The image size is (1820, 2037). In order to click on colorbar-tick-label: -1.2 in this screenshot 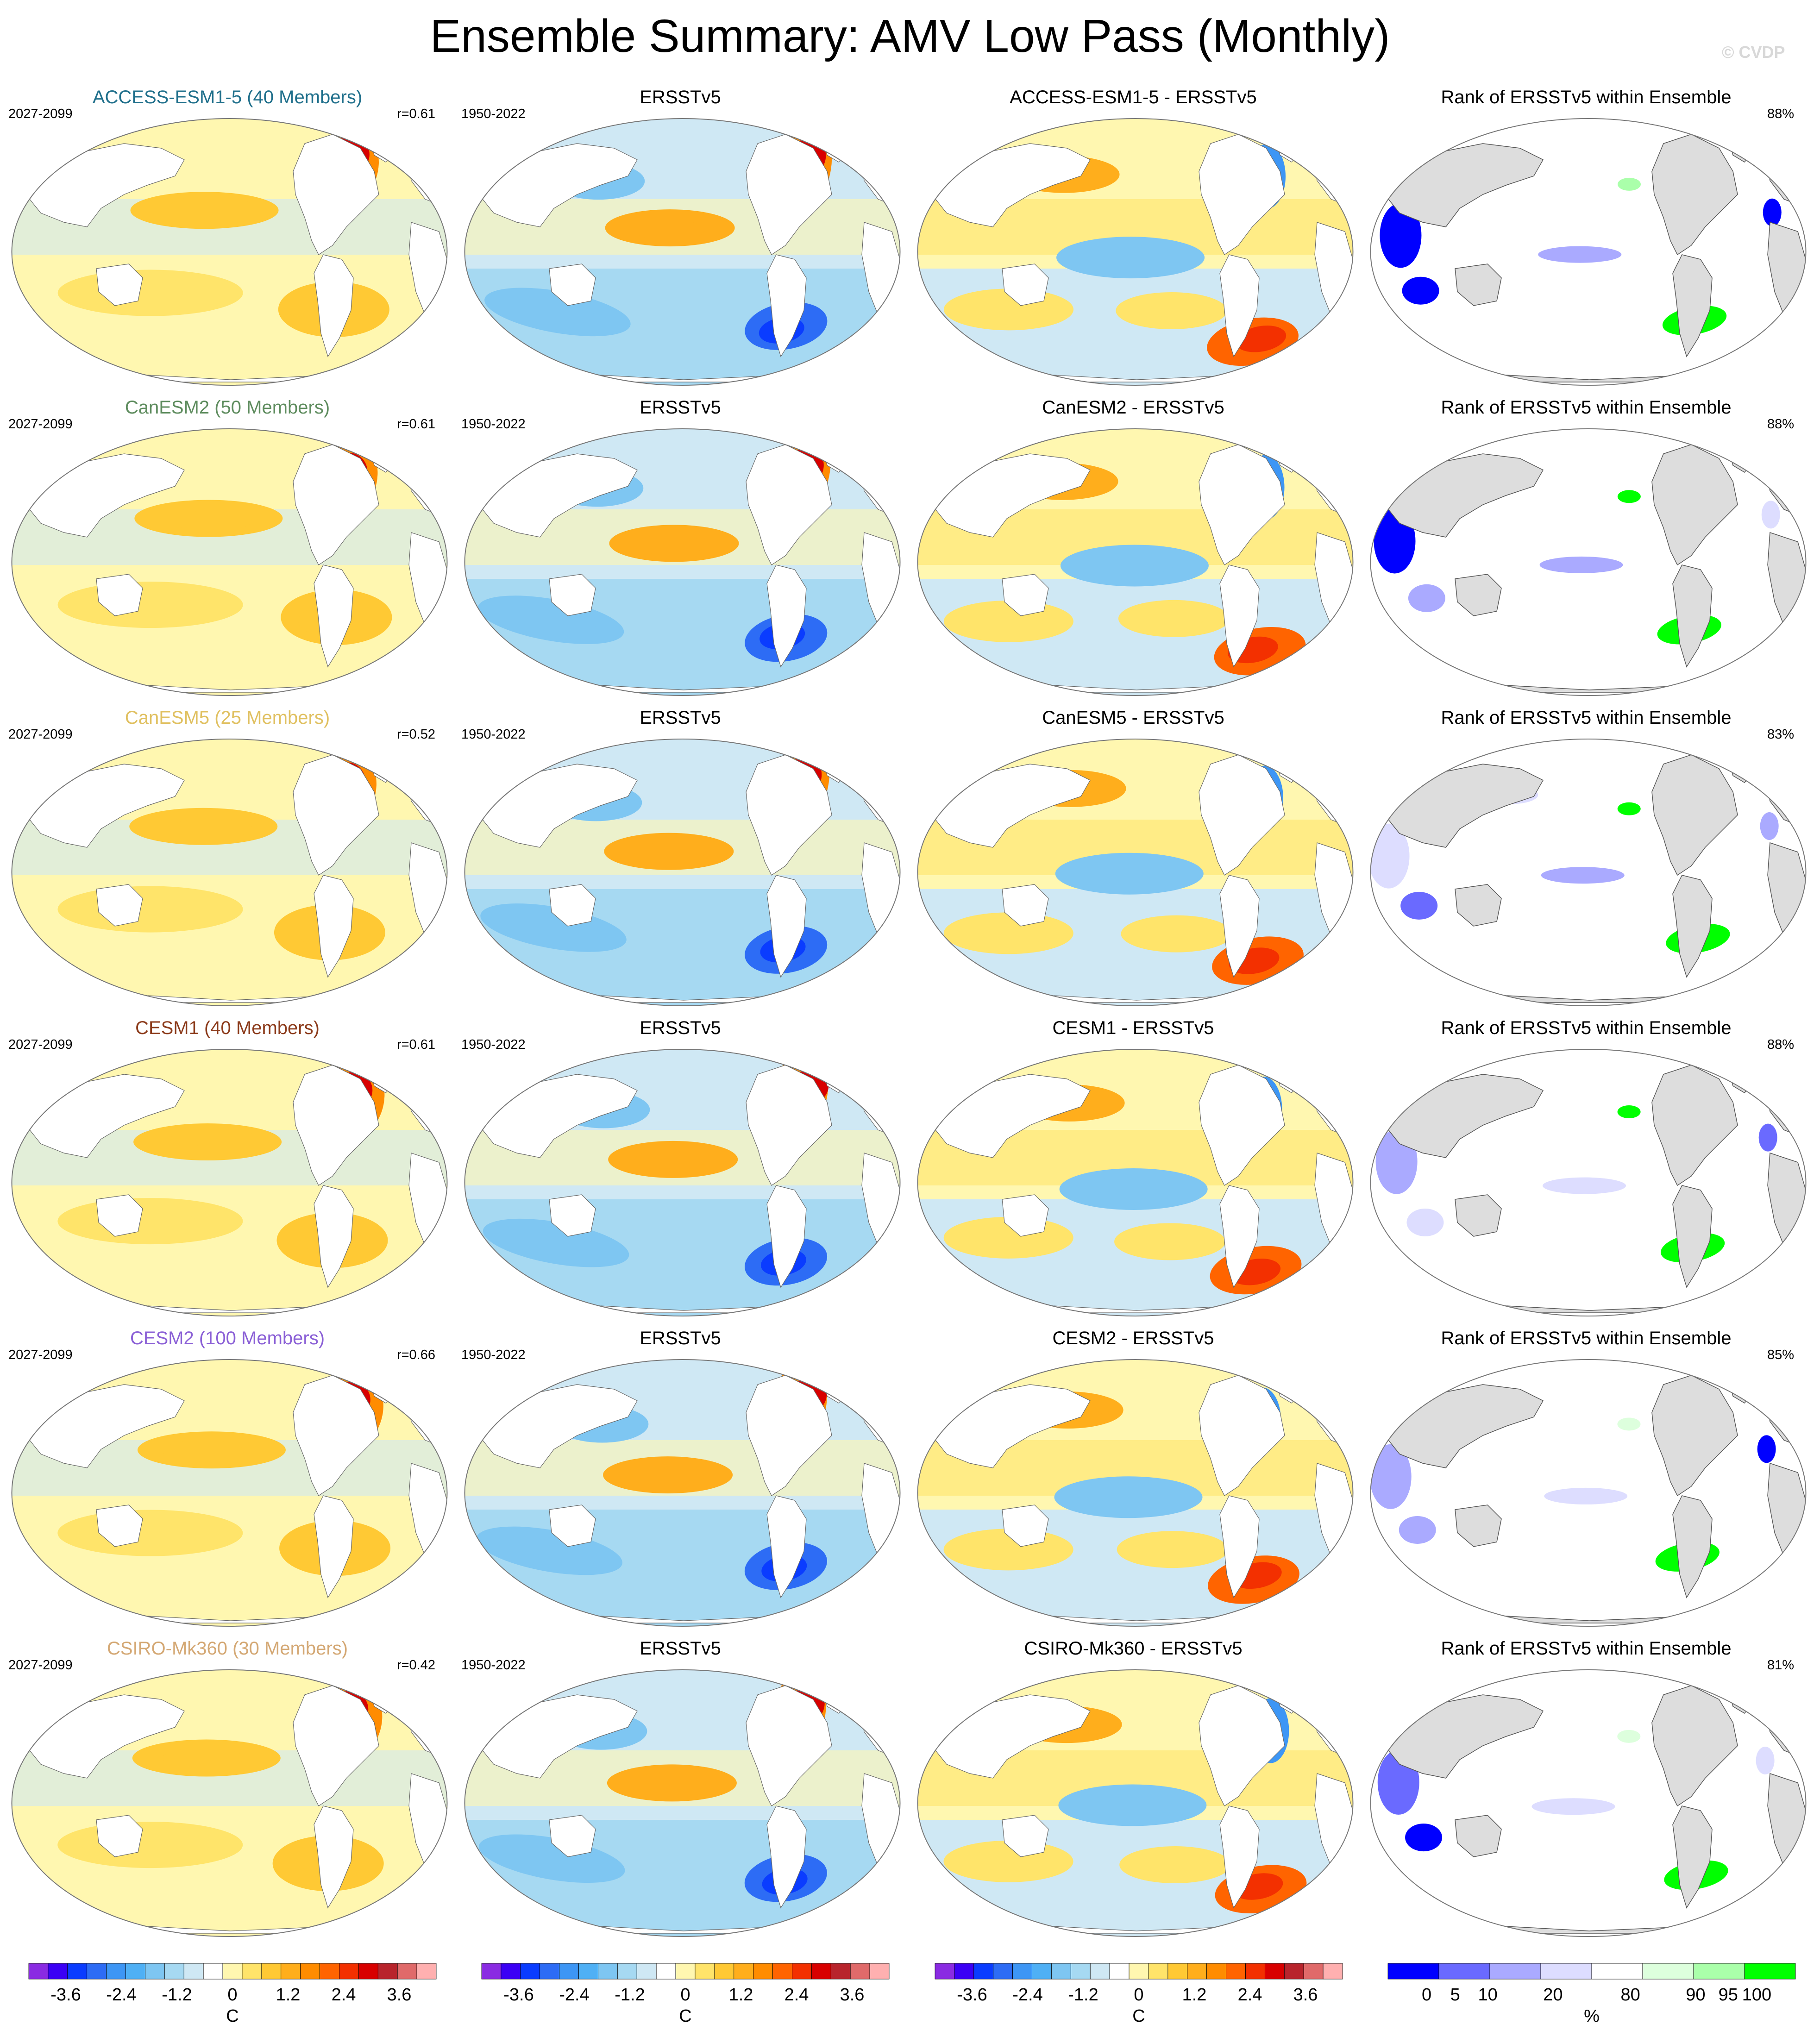, I will do `click(1083, 1995)`.